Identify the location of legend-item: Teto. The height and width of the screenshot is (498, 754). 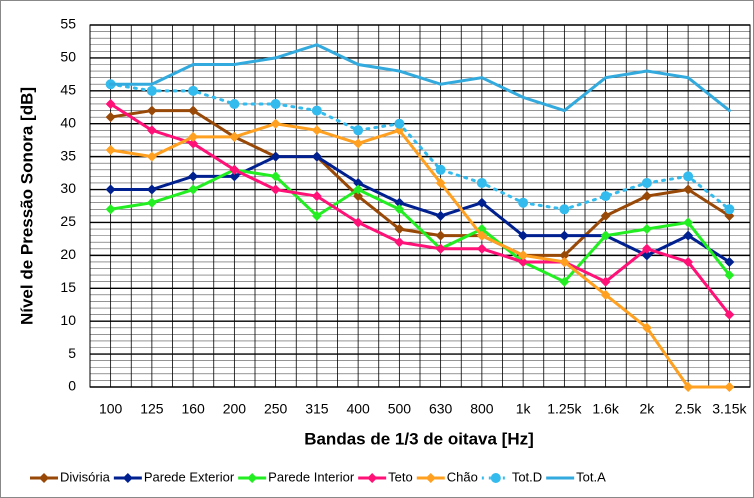
(385, 476).